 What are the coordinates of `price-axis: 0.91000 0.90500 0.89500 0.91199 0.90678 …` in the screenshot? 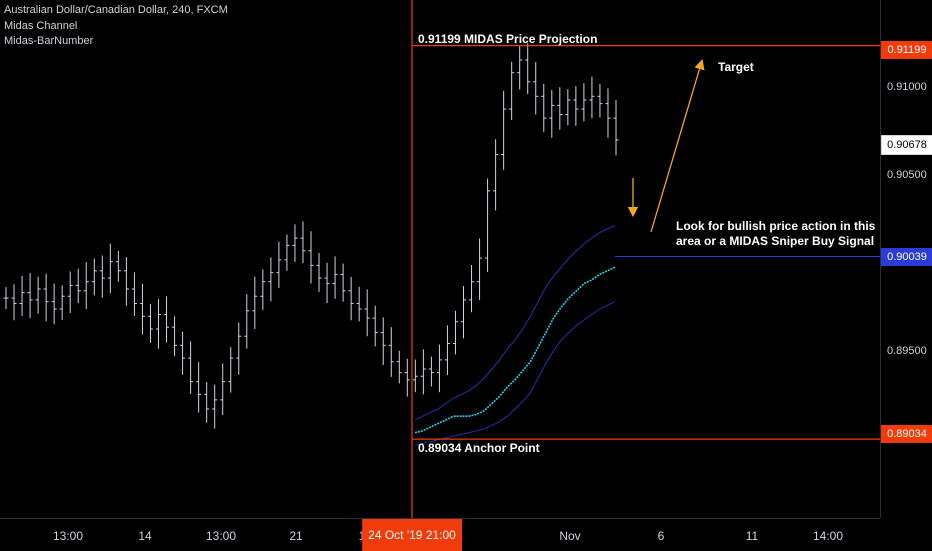 It's located at (906, 259).